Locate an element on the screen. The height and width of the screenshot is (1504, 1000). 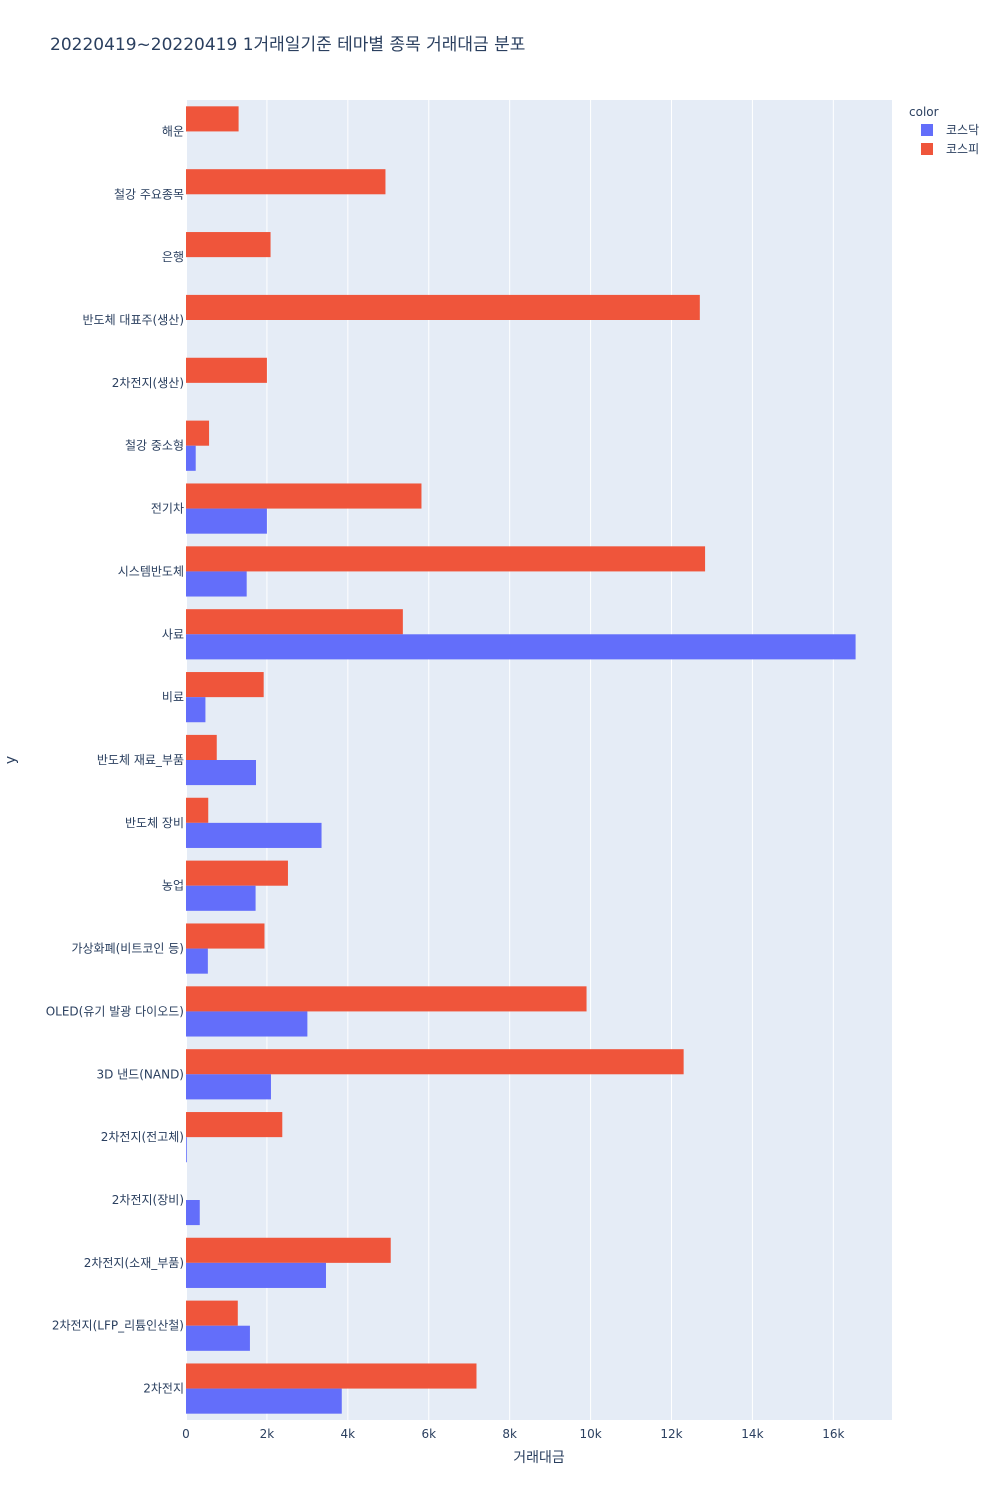
y-tick-label: 3D 낸드(NAND) is located at coordinates (140, 1074).